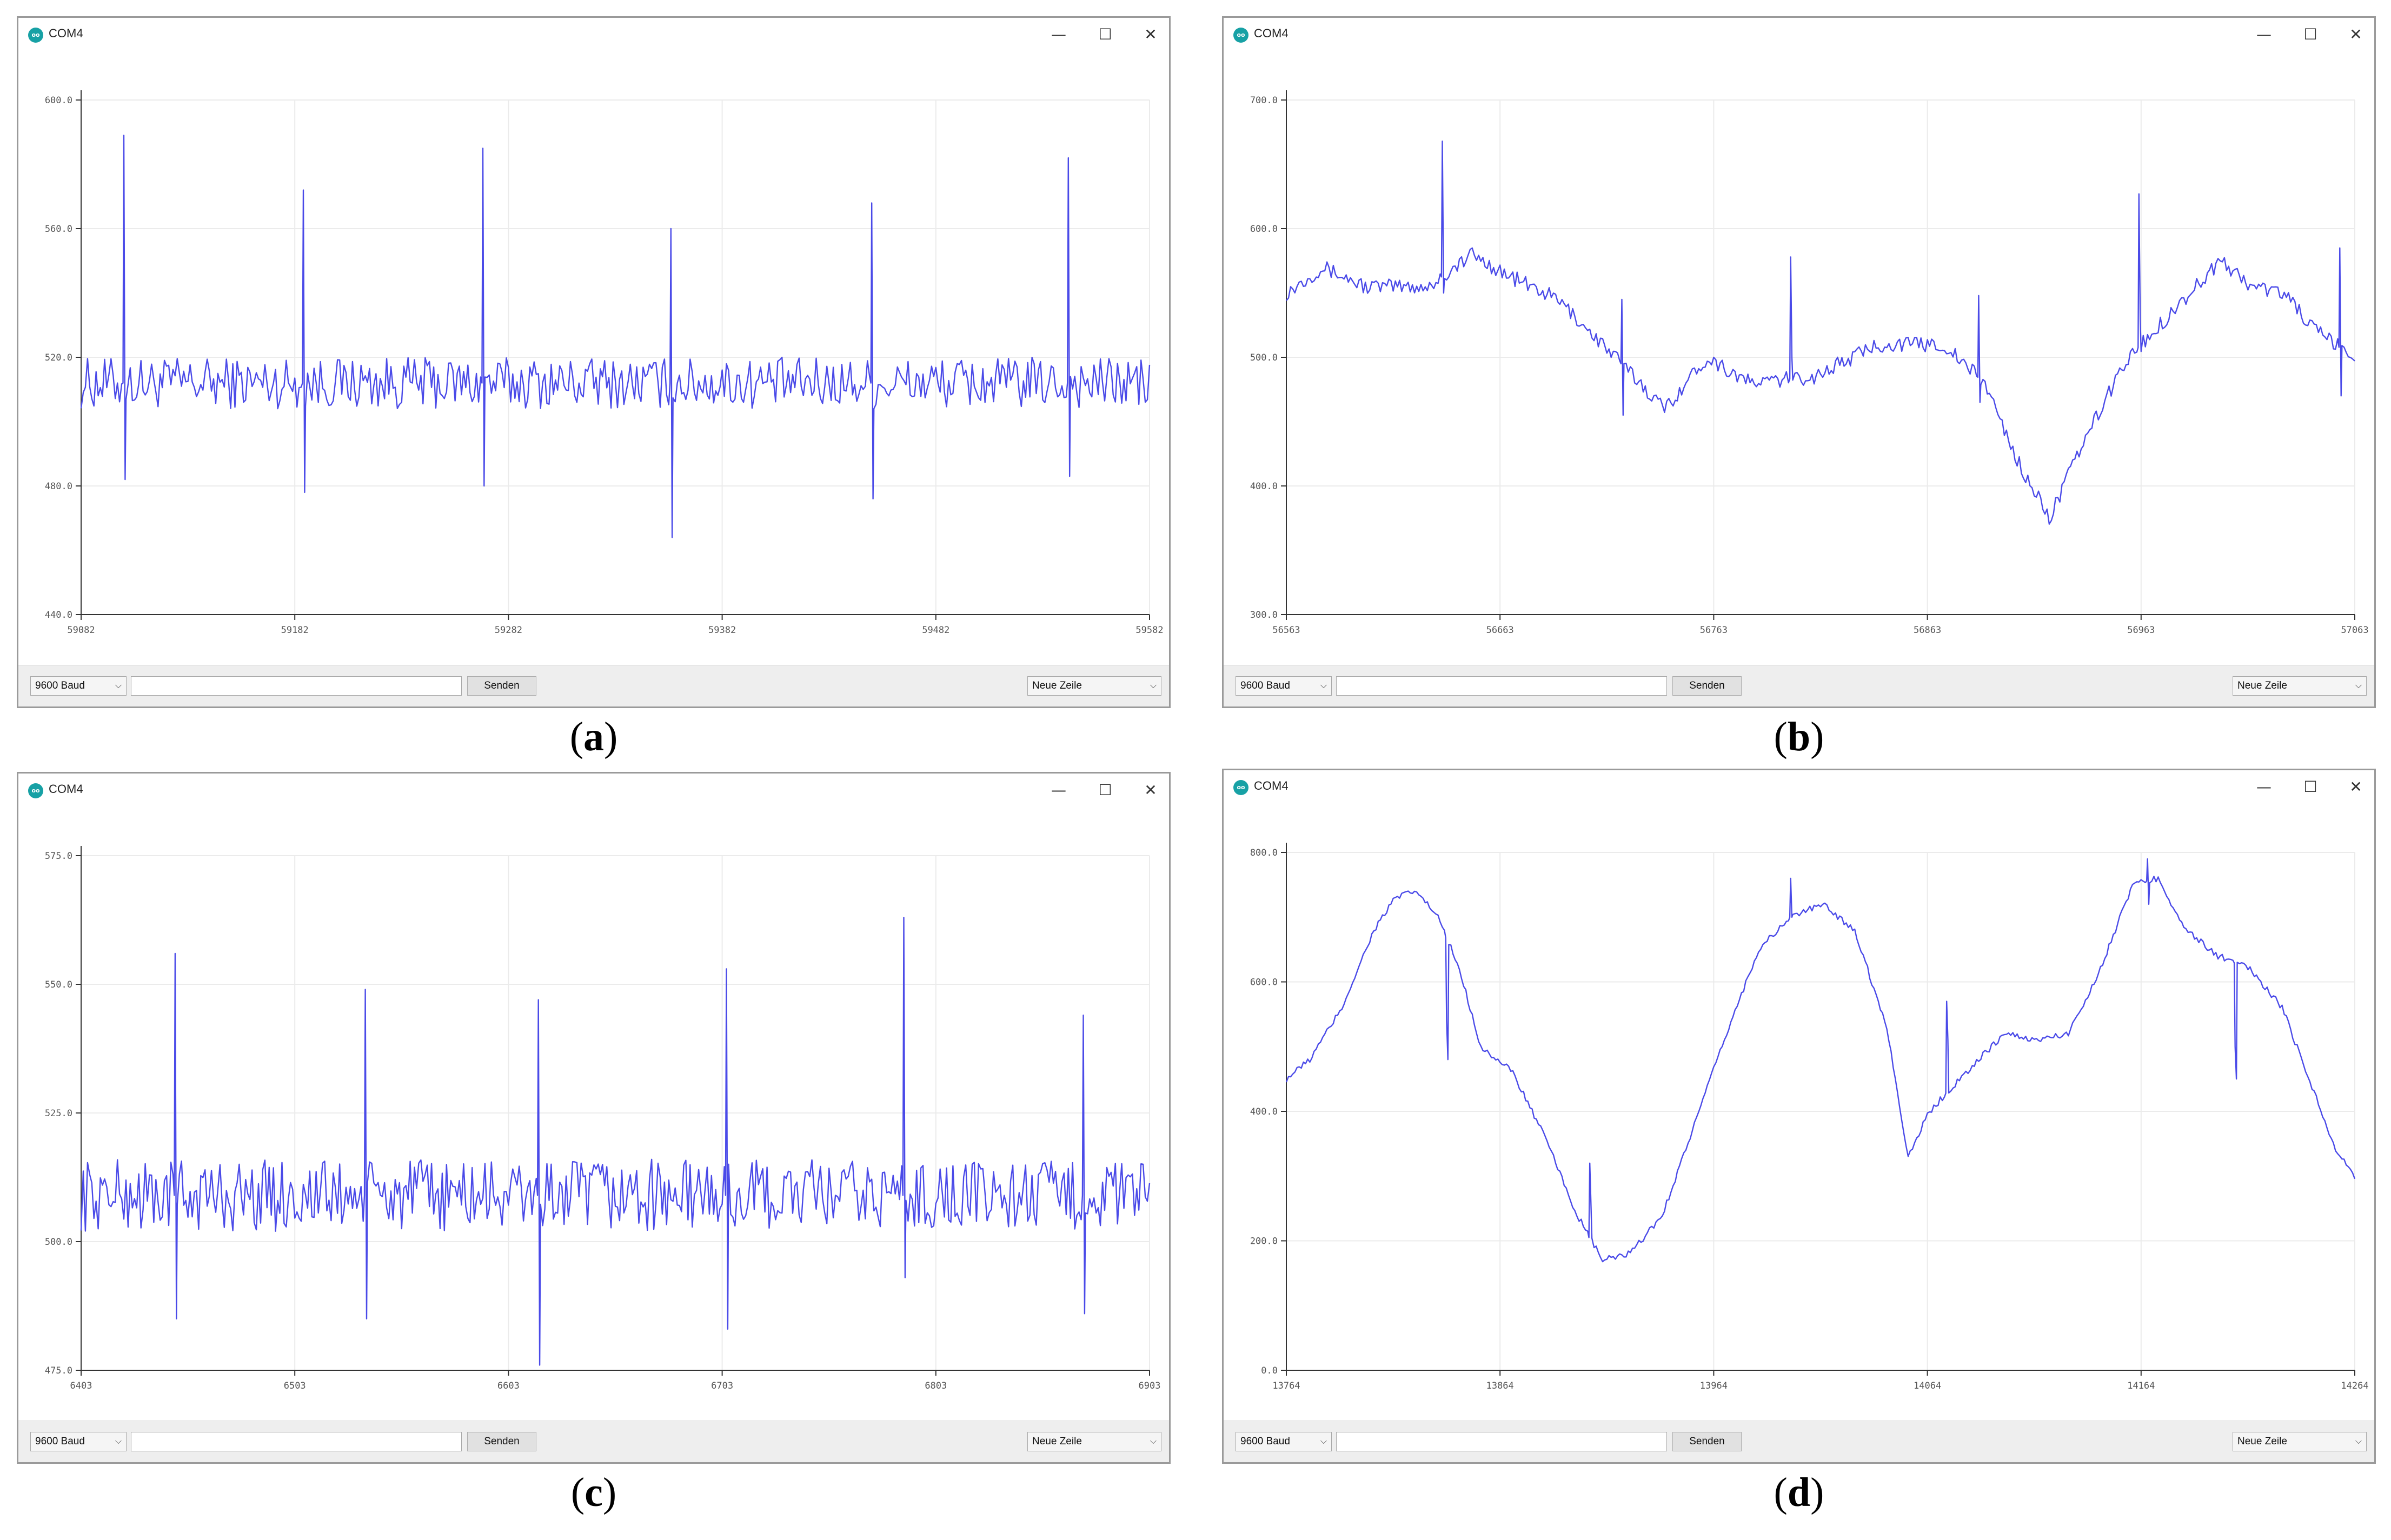 The height and width of the screenshot is (1540, 2391). What do you see at coordinates (1264, 615) in the screenshot?
I see `y-tick-label: 300.0` at bounding box center [1264, 615].